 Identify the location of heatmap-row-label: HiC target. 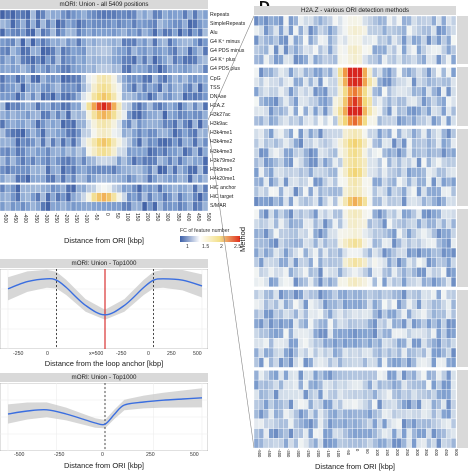
(222, 197).